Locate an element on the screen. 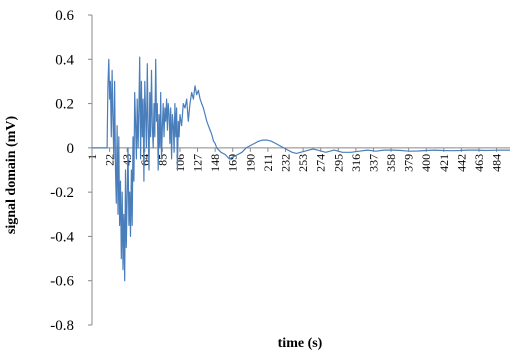  x-tick-label: 232 is located at coordinates (286, 163).